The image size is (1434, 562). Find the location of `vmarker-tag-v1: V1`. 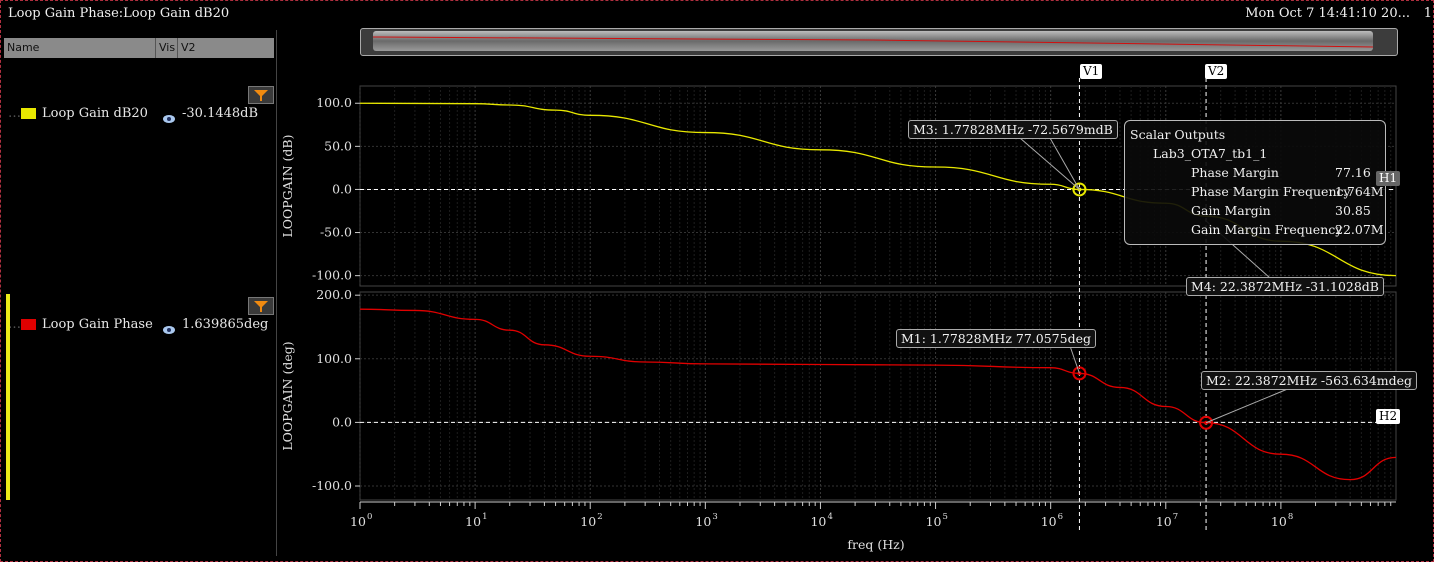

vmarker-tag-v1: V1 is located at coordinates (1091, 71).